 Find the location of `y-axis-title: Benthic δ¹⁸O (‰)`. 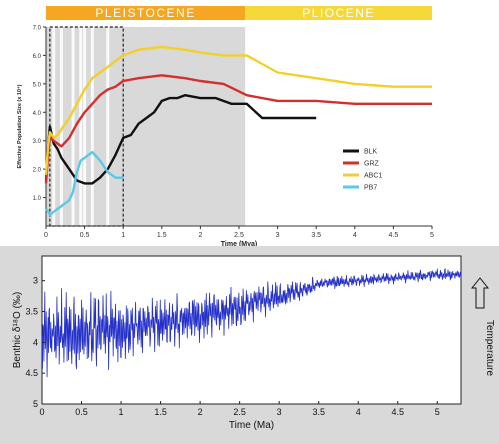

y-axis-title: Benthic δ¹⁸O (‰) is located at coordinates (17, 330).